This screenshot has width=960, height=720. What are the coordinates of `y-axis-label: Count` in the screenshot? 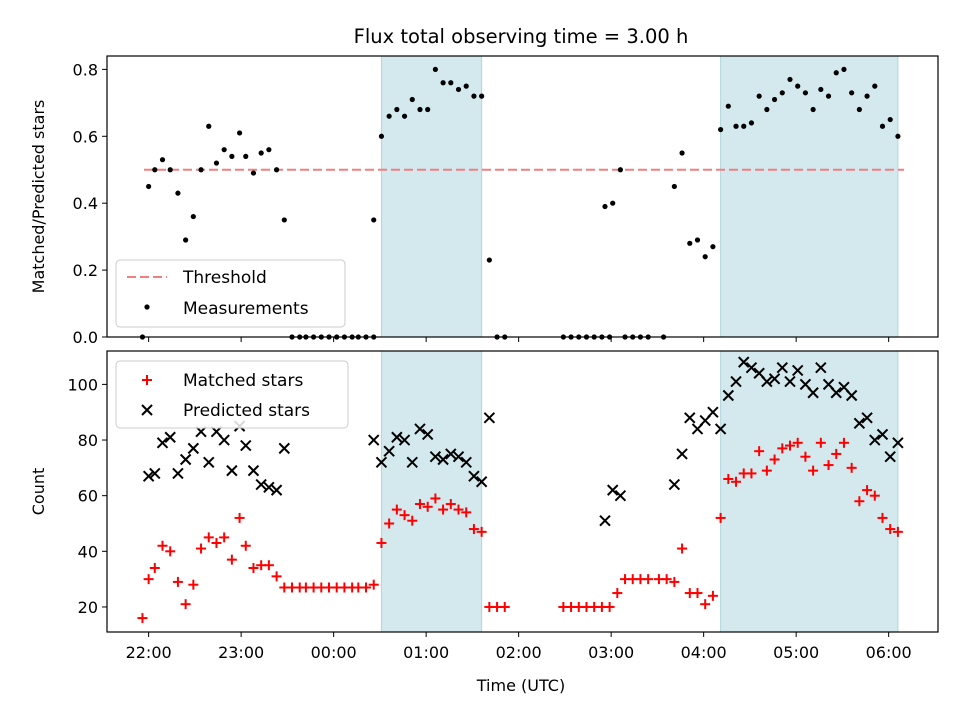 It's located at (38, 492).